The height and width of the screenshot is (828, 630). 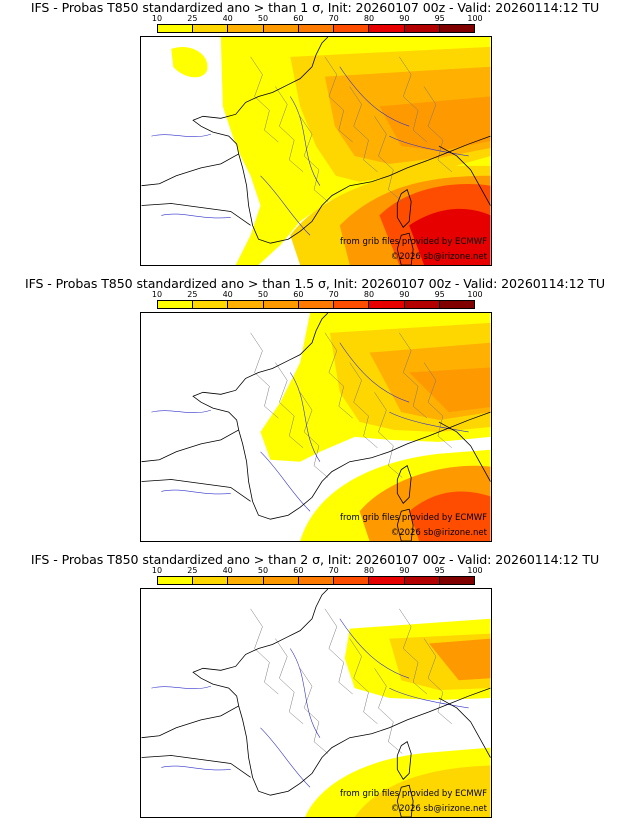 I want to click on colorbar-tick-label: 40, so click(x=227, y=294).